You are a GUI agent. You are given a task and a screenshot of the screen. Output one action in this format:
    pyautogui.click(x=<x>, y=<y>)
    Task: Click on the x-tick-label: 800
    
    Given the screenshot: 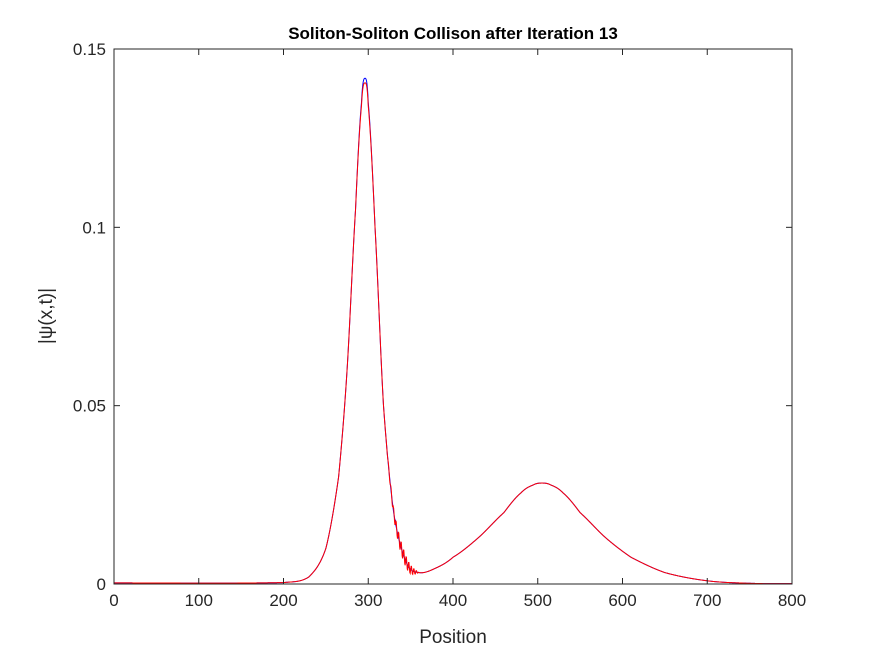 What is the action you would take?
    pyautogui.click(x=792, y=600)
    